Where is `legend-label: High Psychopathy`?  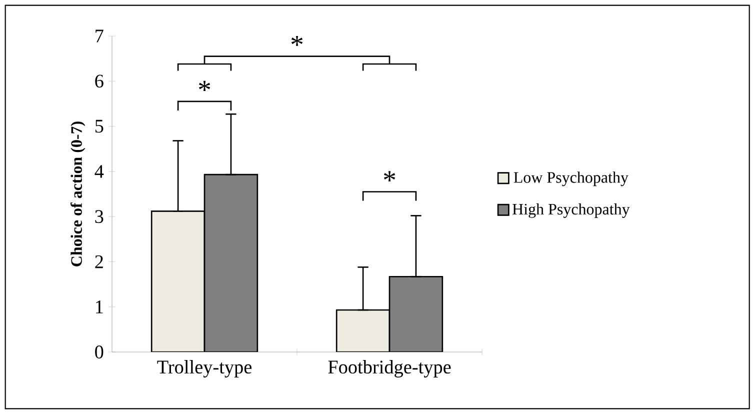 legend-label: High Psychopathy is located at coordinates (571, 210).